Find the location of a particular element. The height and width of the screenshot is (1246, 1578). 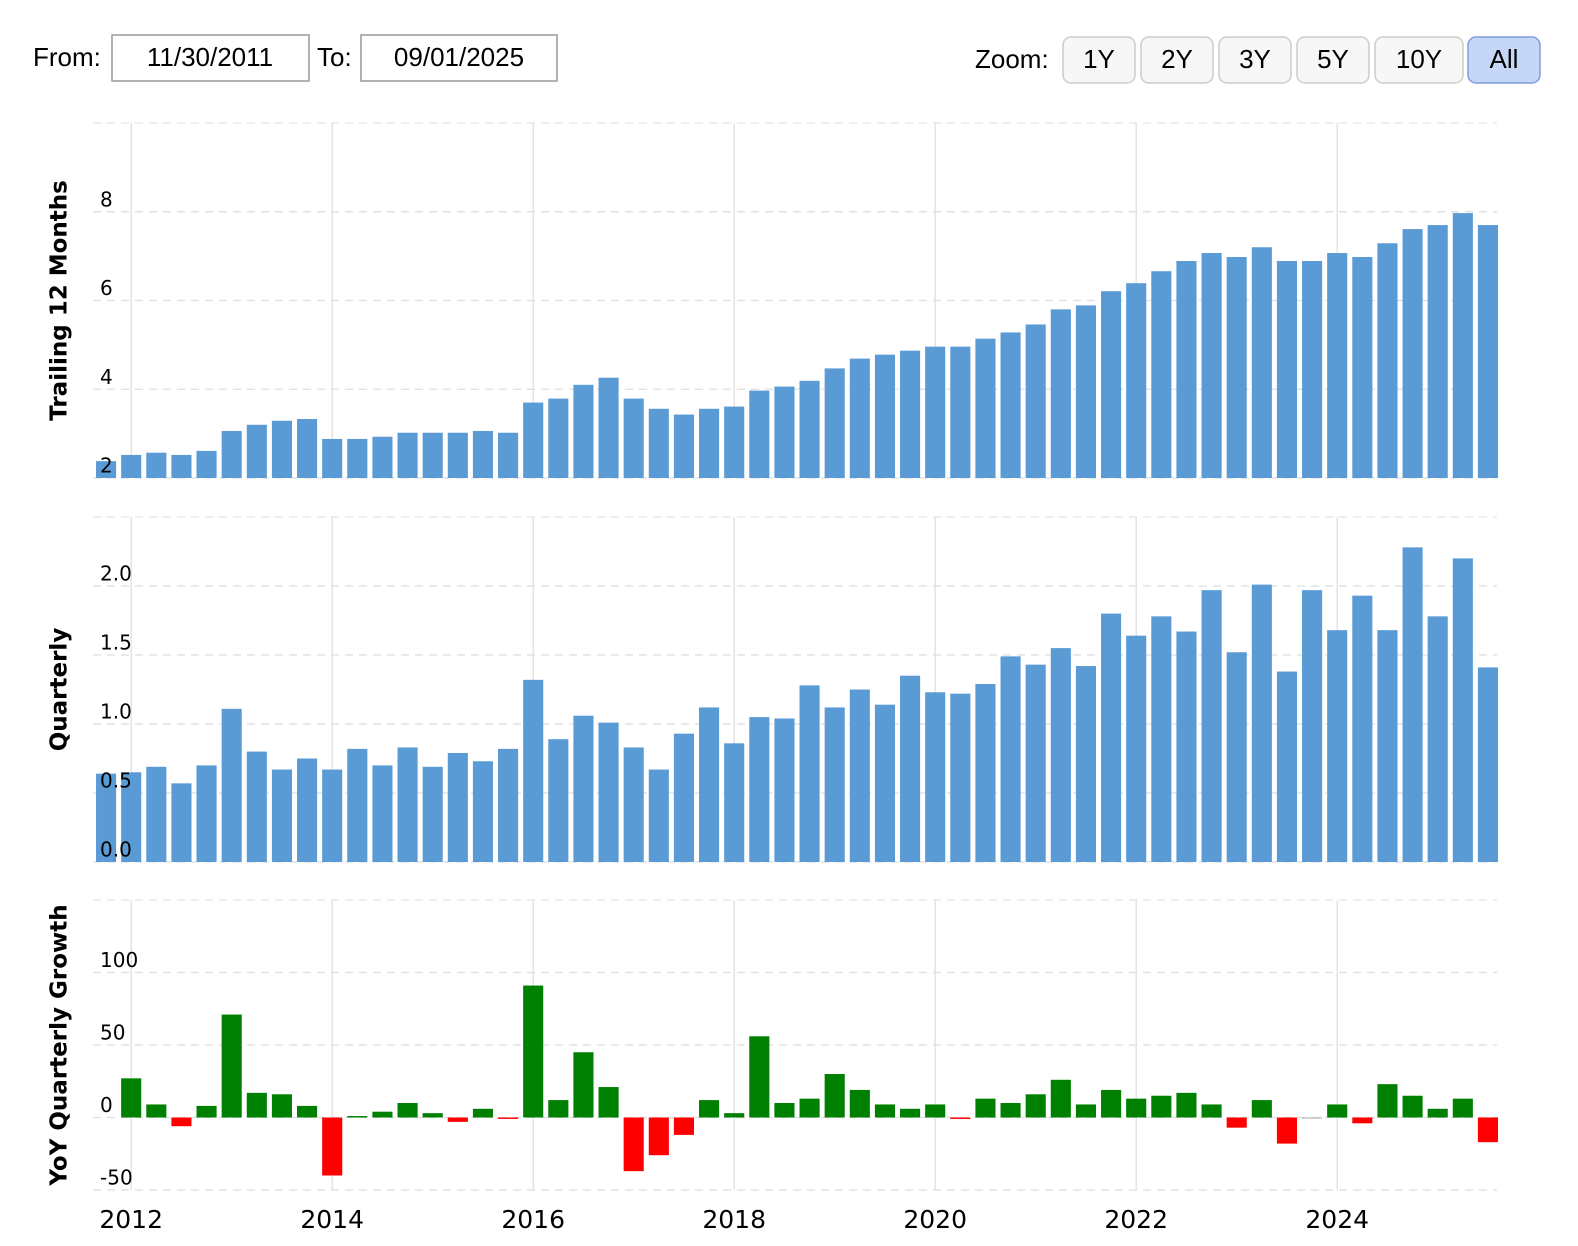

x-tick-label: 2012 is located at coordinates (131, 1219).